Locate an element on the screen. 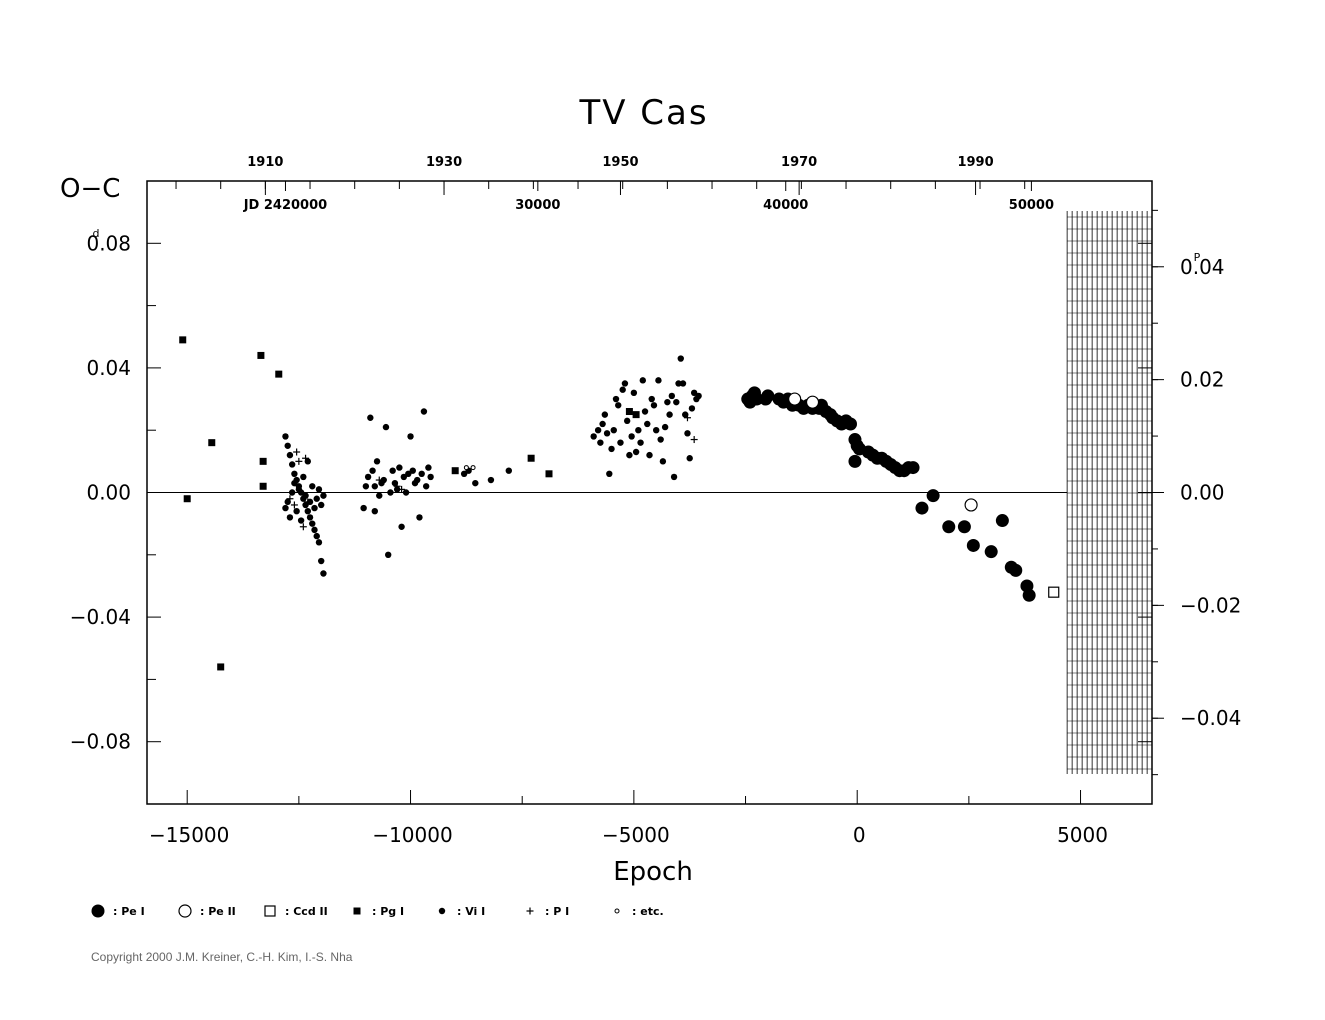 This screenshot has width=1325, height=1020. jd-label: JD 2420000 is located at coordinates (285, 205).